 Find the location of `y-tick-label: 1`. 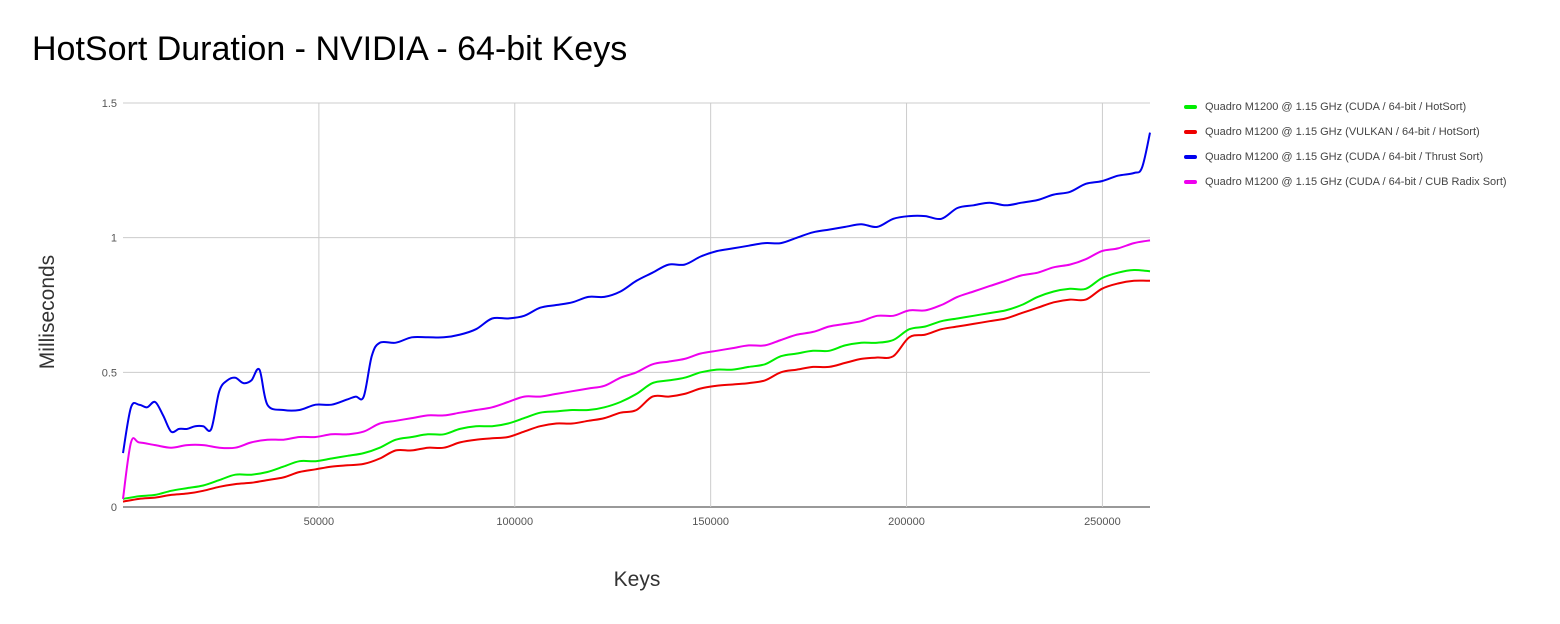

y-tick-label: 1 is located at coordinates (114, 239).